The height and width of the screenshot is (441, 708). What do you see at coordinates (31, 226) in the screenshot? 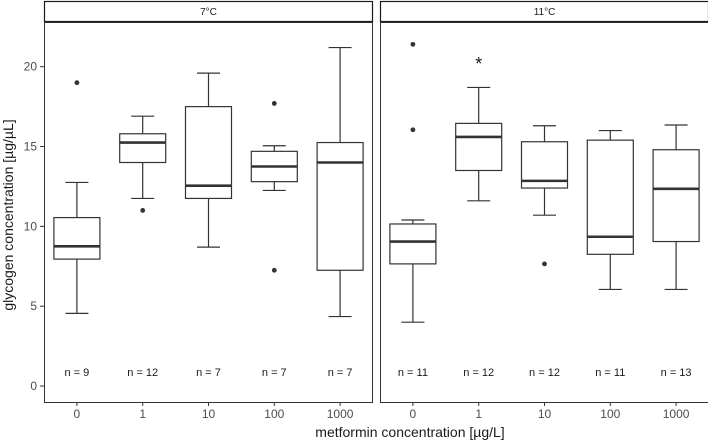
I see `y-tick-label: 10` at bounding box center [31, 226].